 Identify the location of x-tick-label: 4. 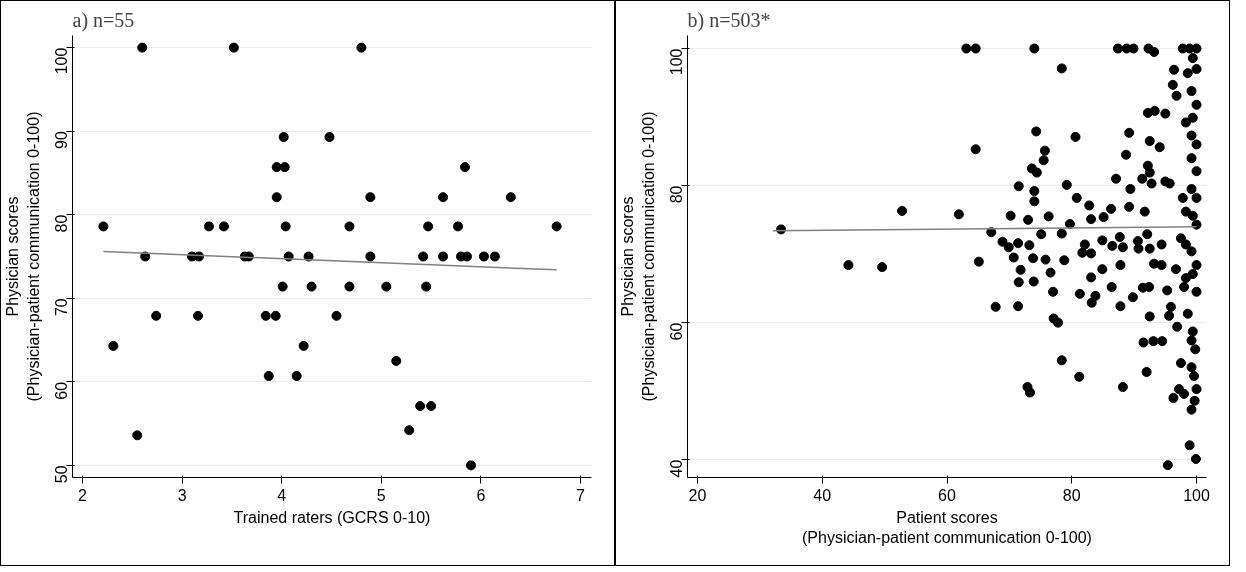
(282, 495).